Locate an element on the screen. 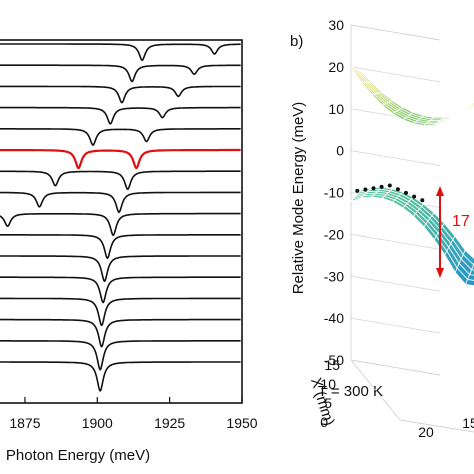 This screenshot has height=474, width=474. x-mm-tick-label: 0 is located at coordinates (324, 422).